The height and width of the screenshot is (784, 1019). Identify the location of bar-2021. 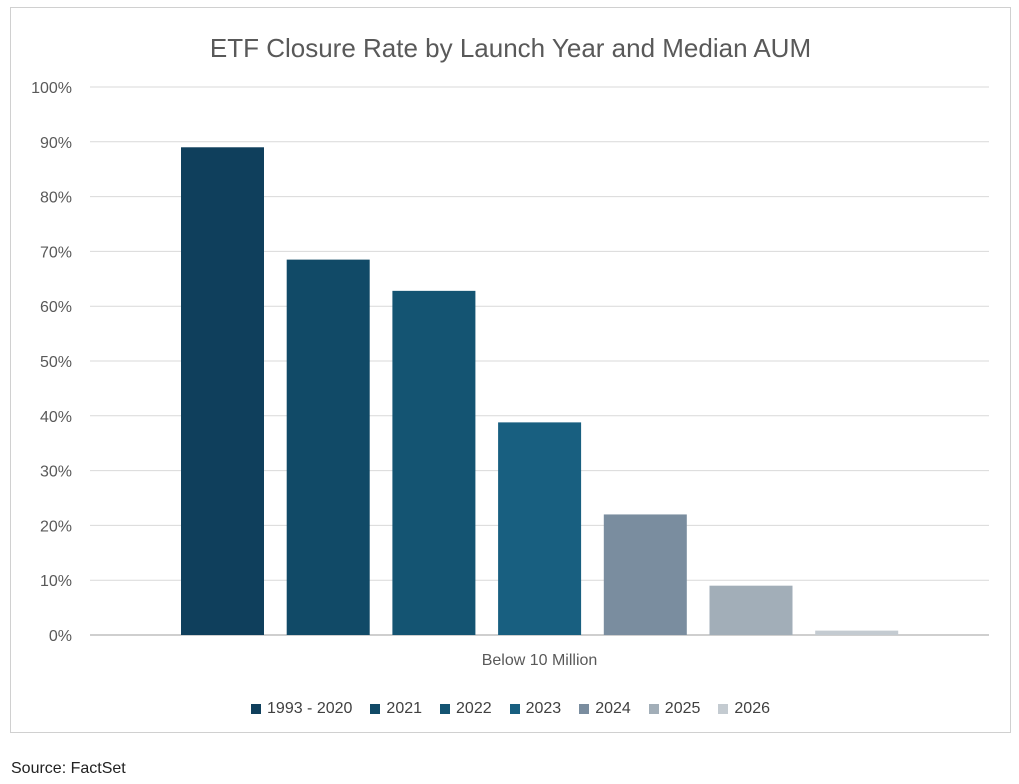
(328, 447).